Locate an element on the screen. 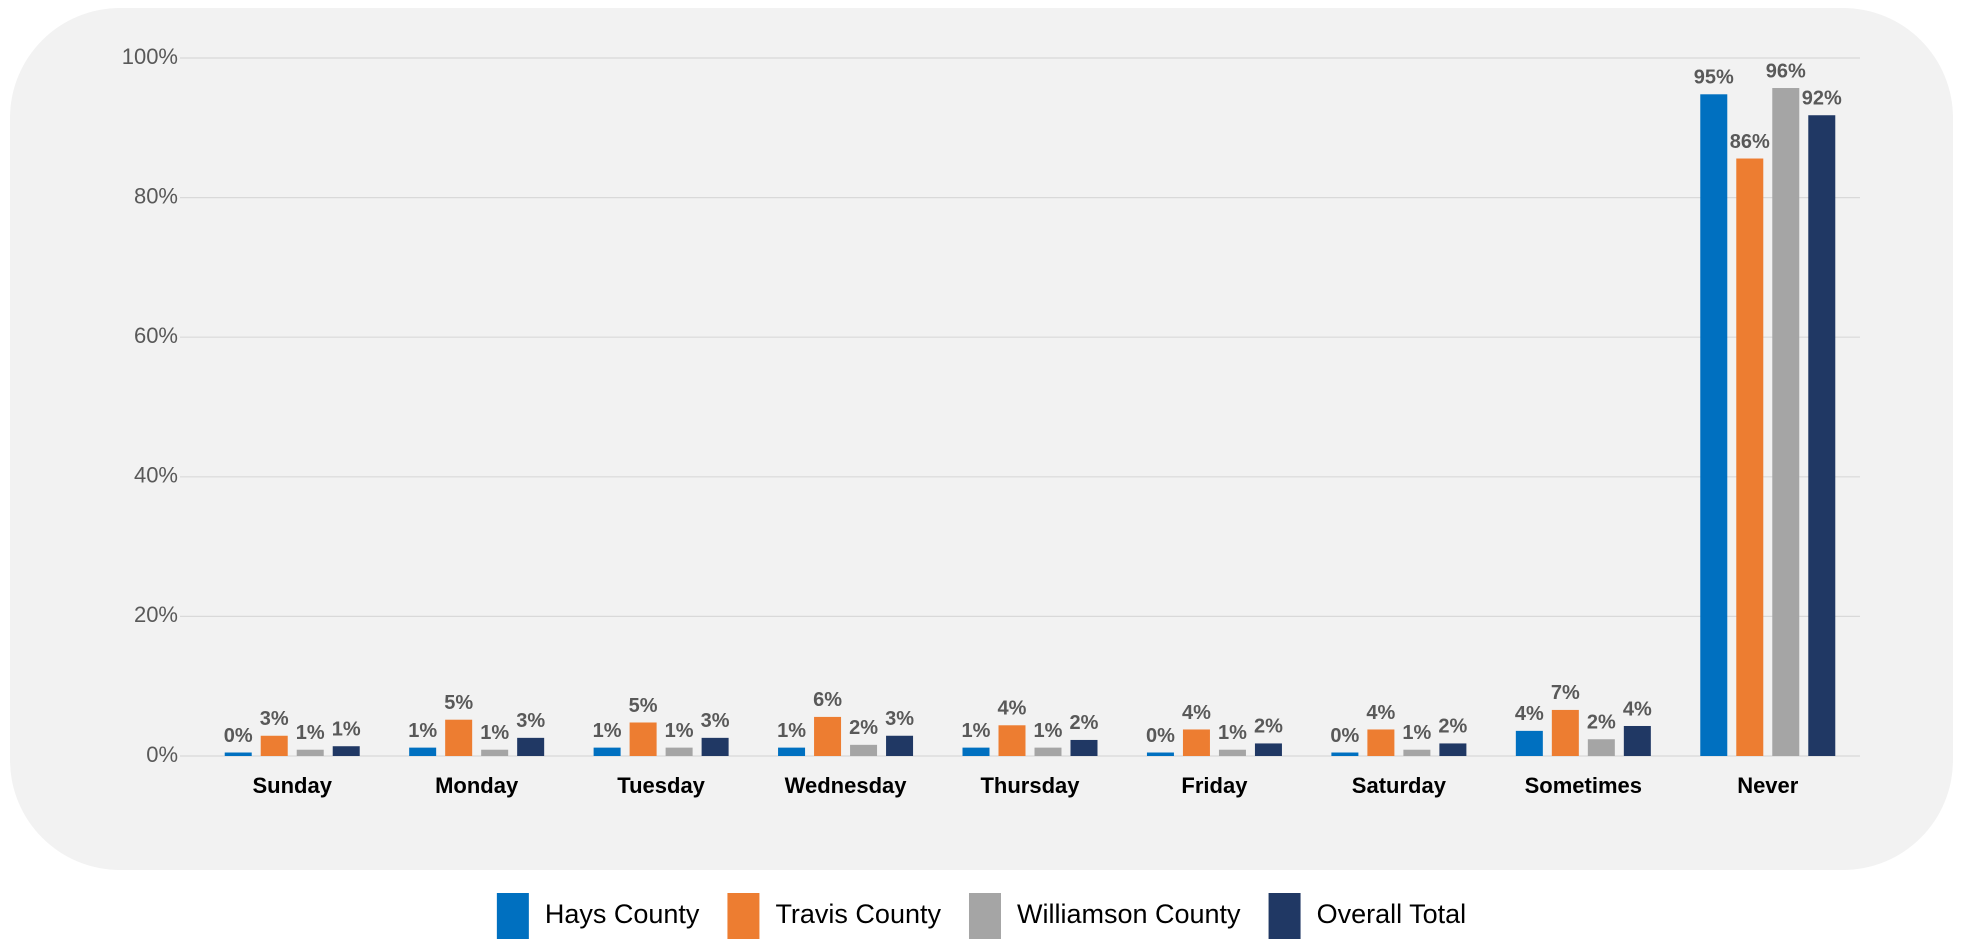 The image size is (1963, 939). x-tick-label: Sometimes is located at coordinates (1583, 785).